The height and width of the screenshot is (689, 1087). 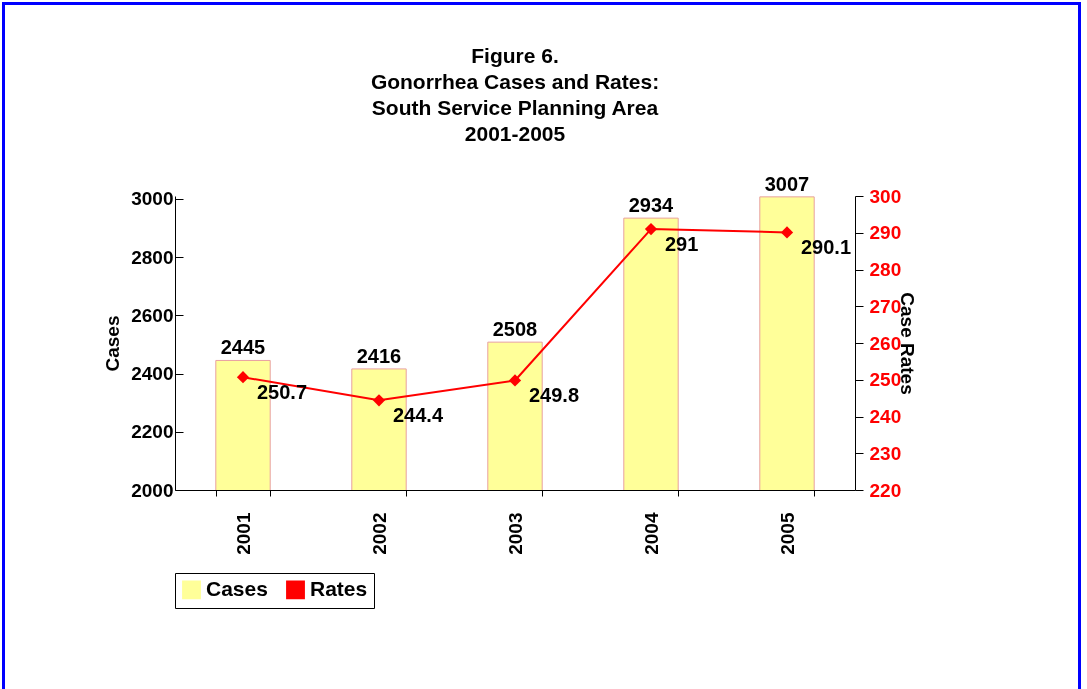 What do you see at coordinates (554, 395) in the screenshot?
I see `data-label: 249.8` at bounding box center [554, 395].